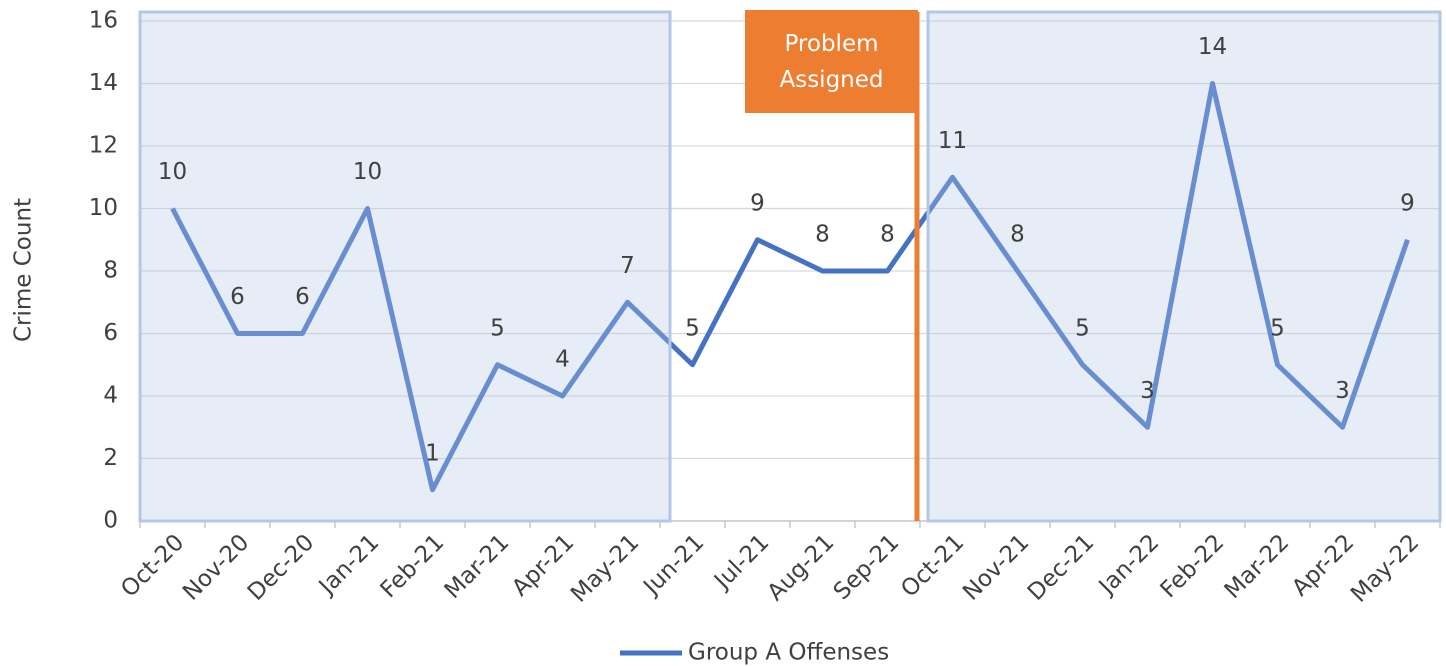 The height and width of the screenshot is (666, 1446). I want to click on annotation: Problem Assigned, so click(831, 61).